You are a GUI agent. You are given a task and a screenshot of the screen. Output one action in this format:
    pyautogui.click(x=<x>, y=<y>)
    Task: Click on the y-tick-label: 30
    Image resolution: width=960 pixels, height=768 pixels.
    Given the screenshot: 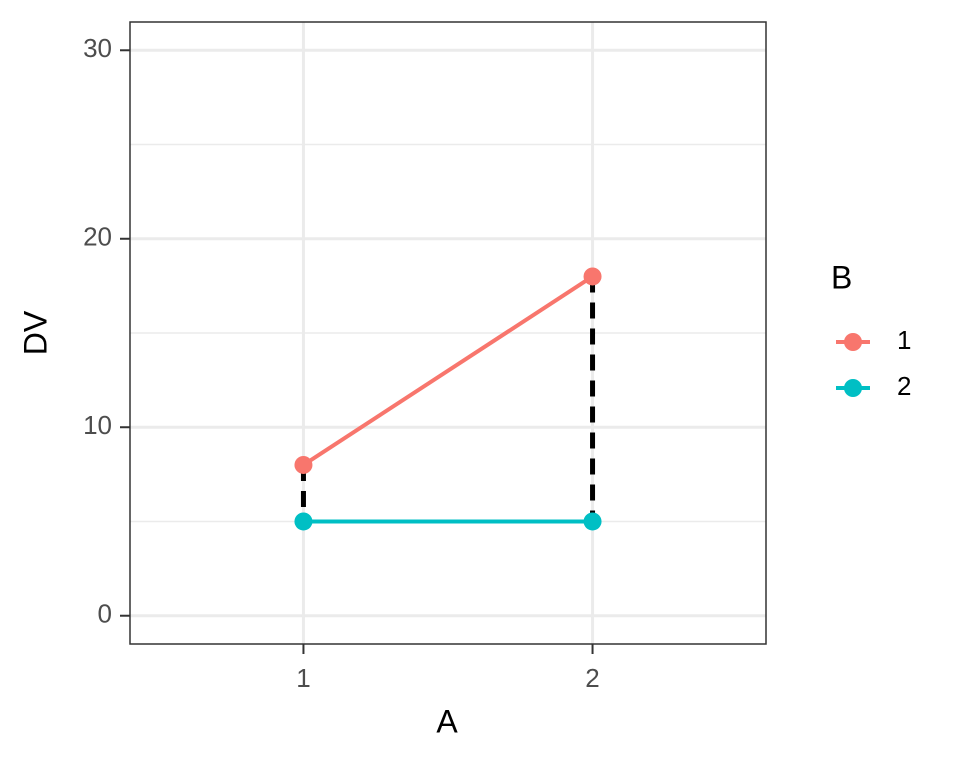 What is the action you would take?
    pyautogui.click(x=97, y=48)
    